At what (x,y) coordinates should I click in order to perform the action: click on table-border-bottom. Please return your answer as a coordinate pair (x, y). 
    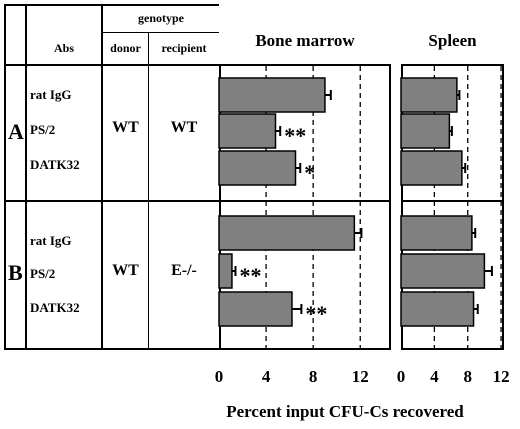
    Looking at the image, I should click on (111, 349).